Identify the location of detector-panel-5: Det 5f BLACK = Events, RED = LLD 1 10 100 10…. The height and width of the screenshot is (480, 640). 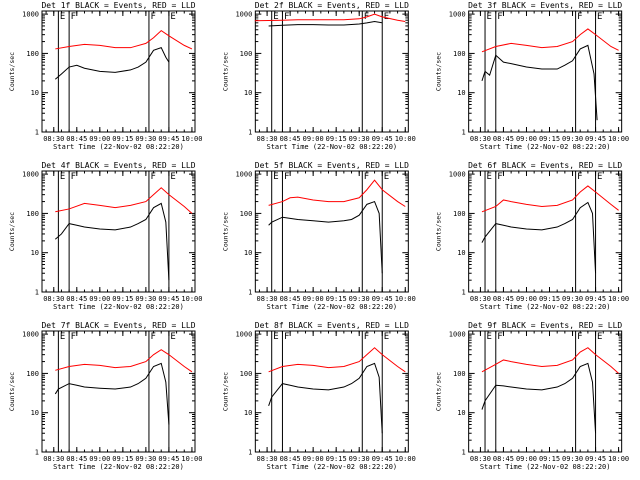
(318, 236).